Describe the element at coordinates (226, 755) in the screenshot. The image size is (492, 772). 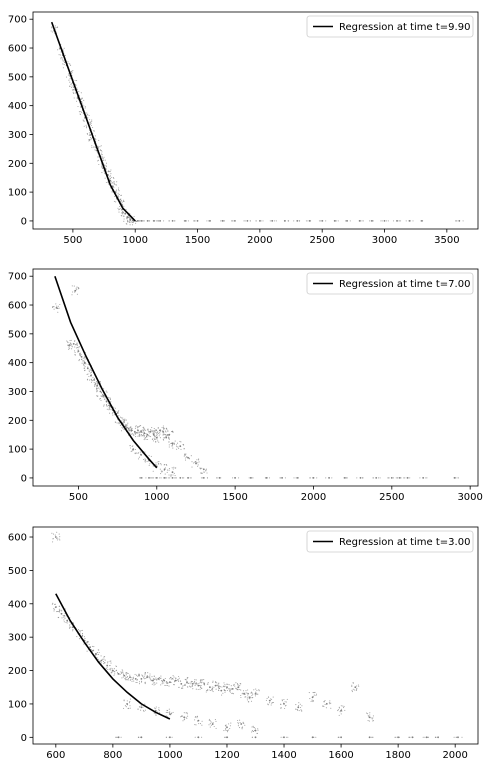
I see `x-tick-label: 1200` at that location.